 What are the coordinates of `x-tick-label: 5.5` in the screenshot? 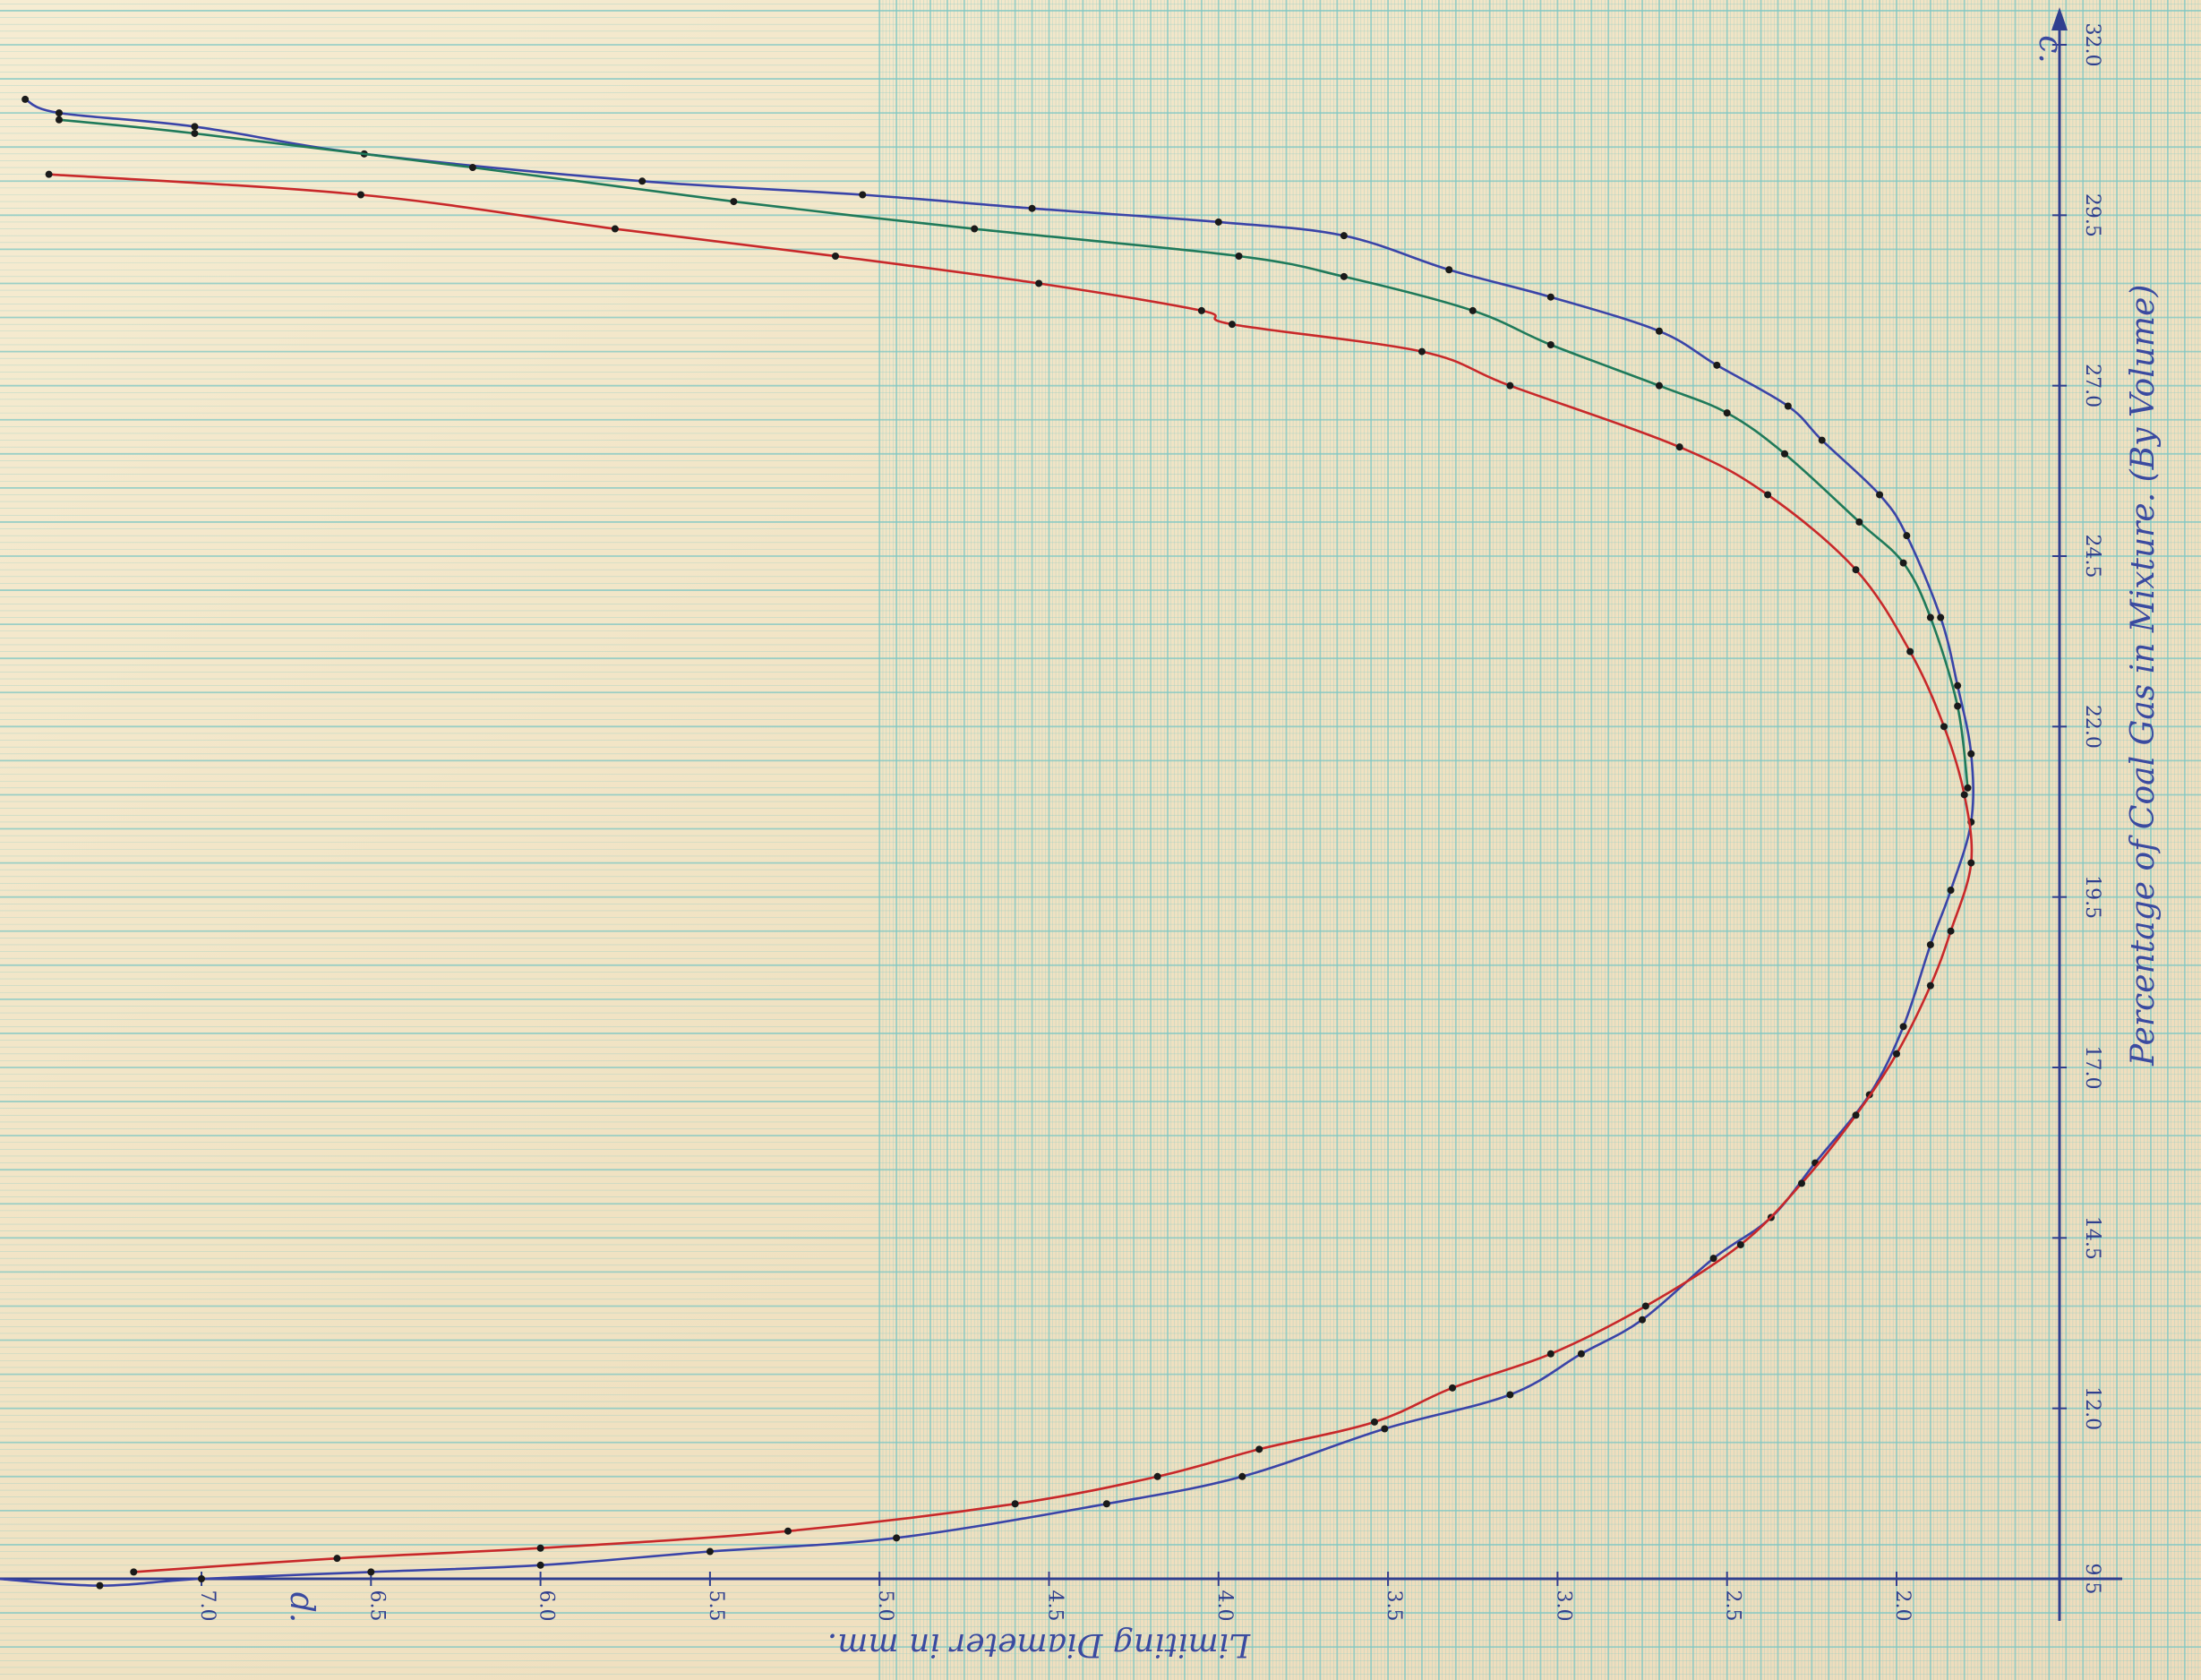 It's located at (716, 1606).